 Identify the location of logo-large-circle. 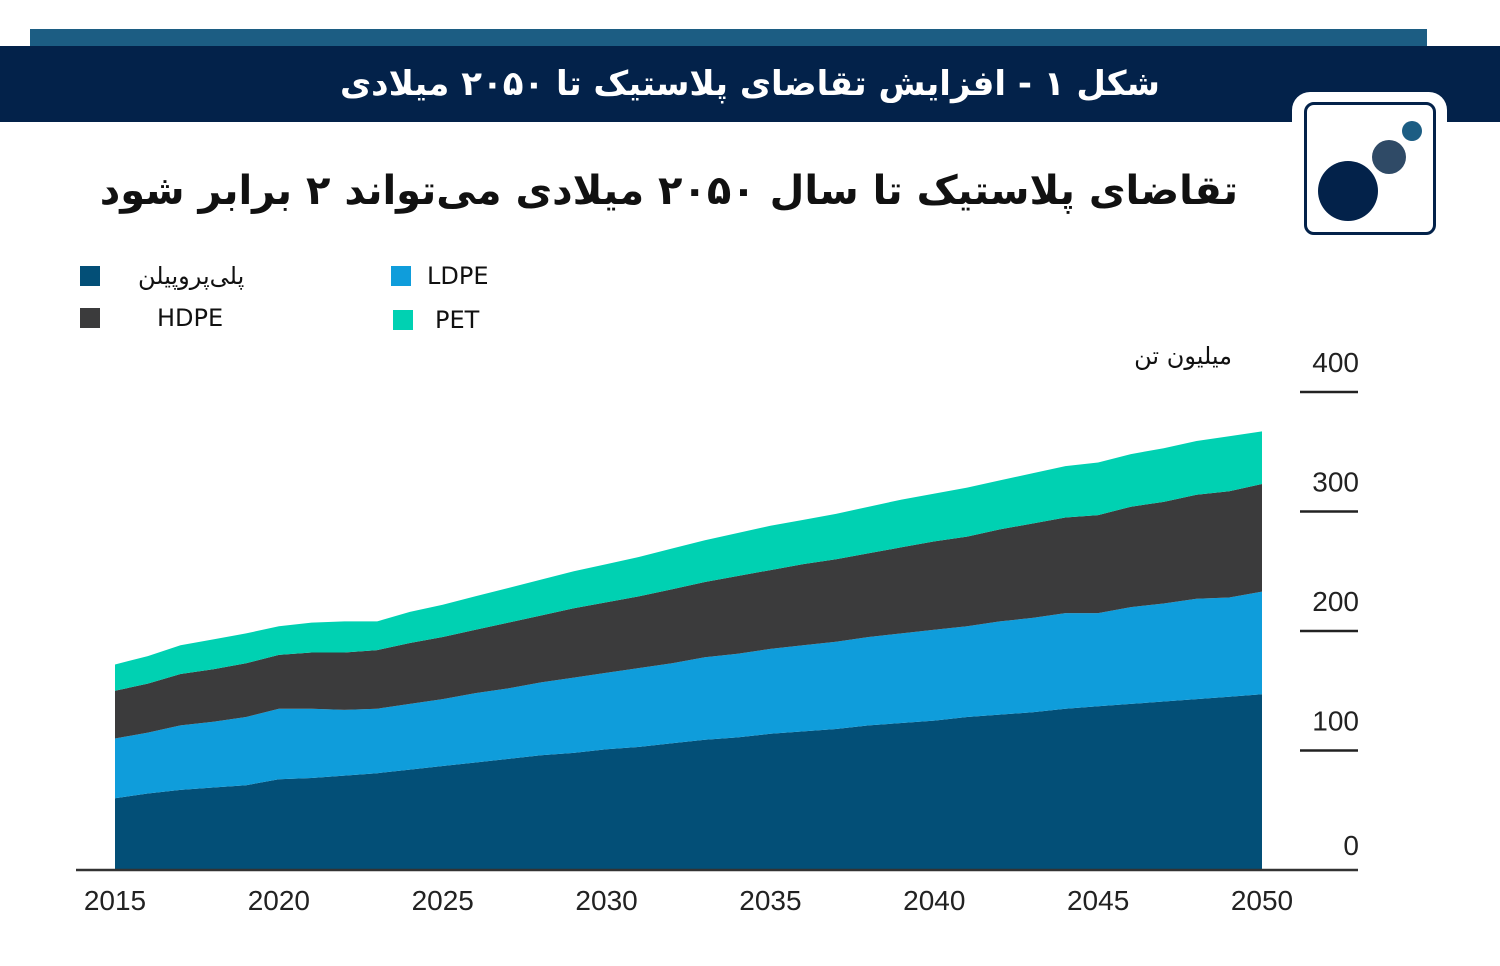
(1348, 191).